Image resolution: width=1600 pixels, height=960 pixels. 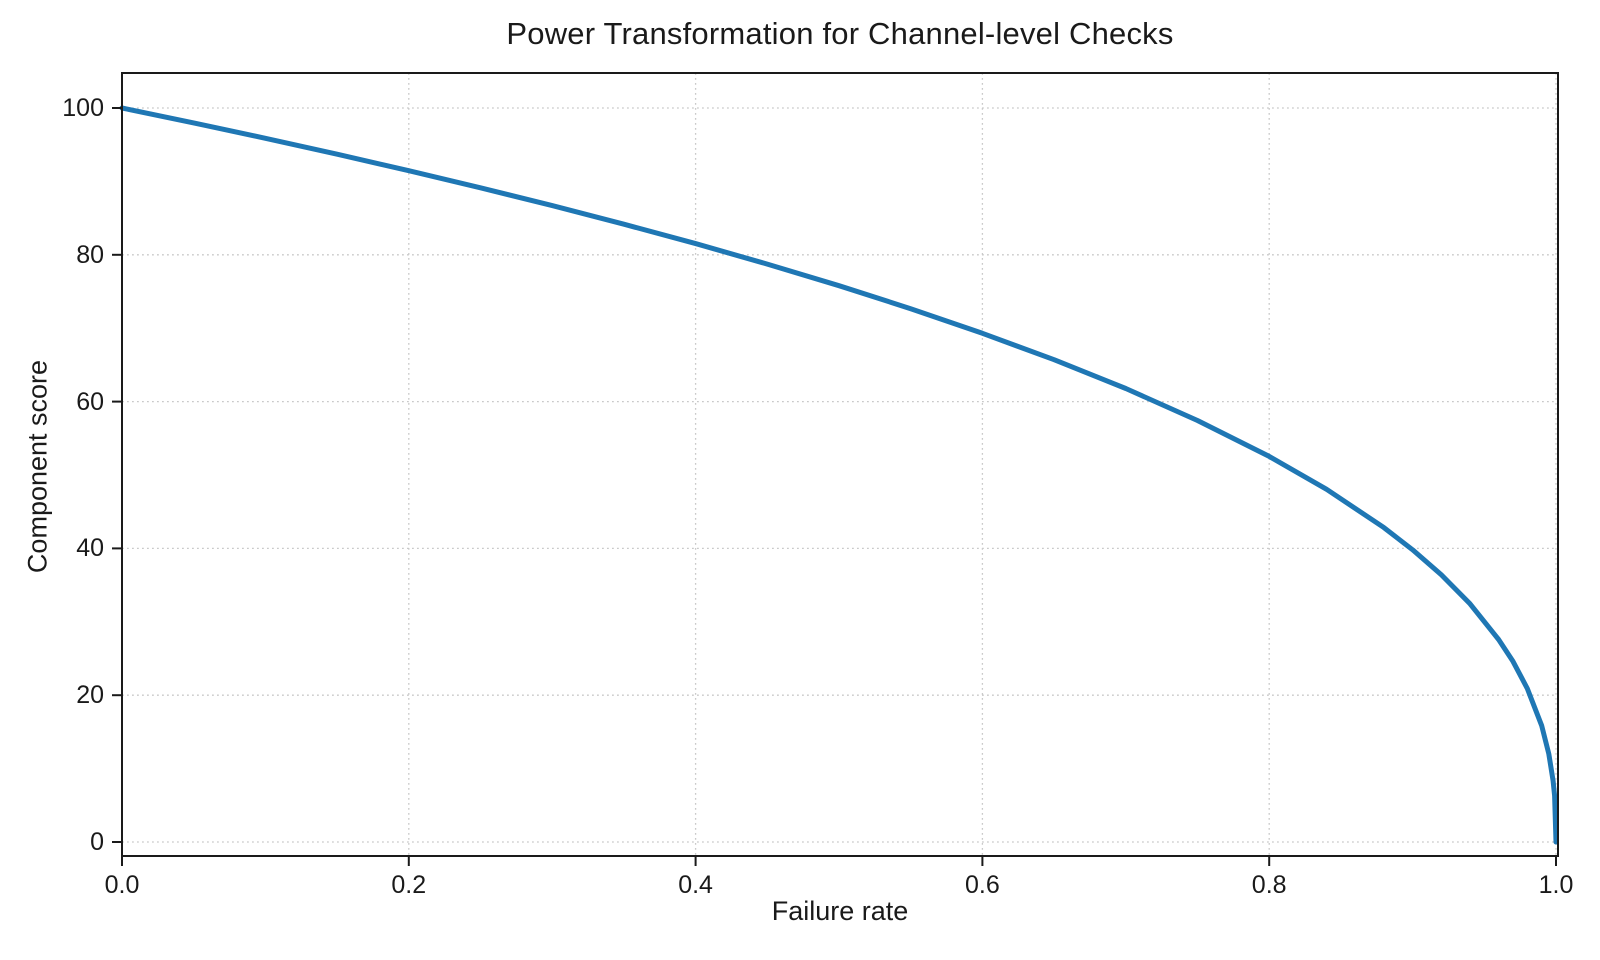 What do you see at coordinates (83, 108) in the screenshot?
I see `y-tick-label: 100` at bounding box center [83, 108].